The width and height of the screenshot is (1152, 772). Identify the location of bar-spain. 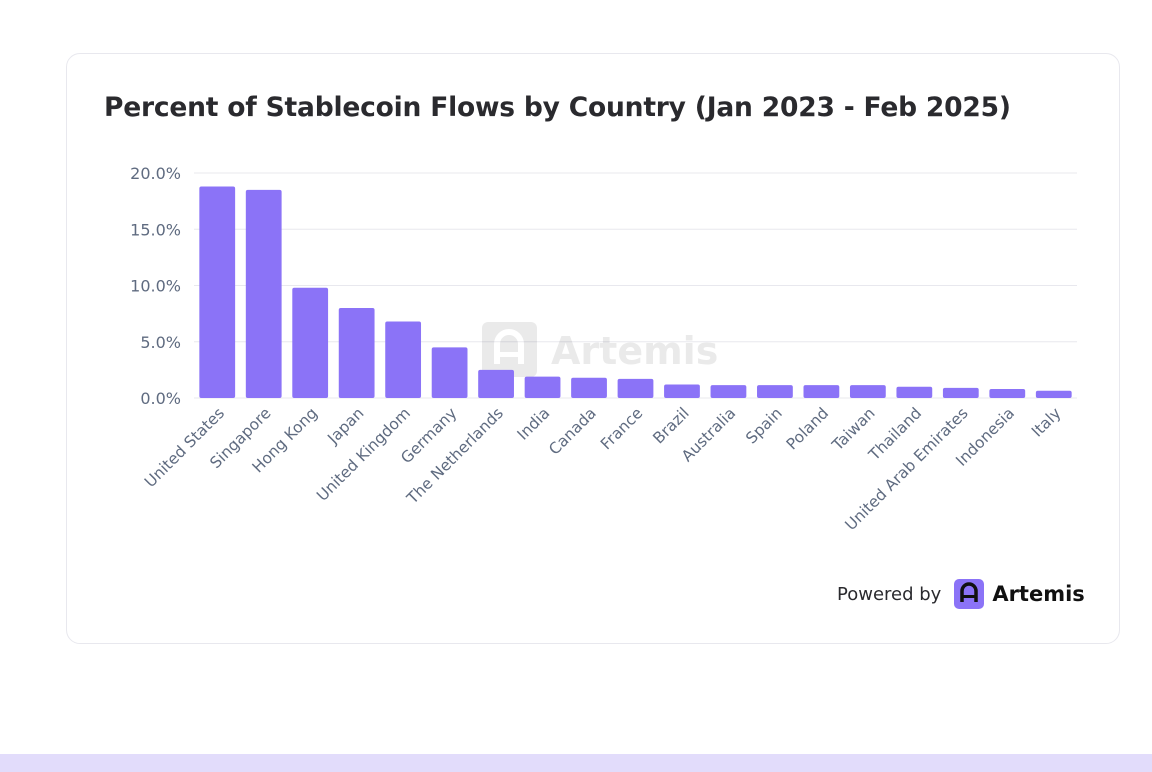
(775, 391).